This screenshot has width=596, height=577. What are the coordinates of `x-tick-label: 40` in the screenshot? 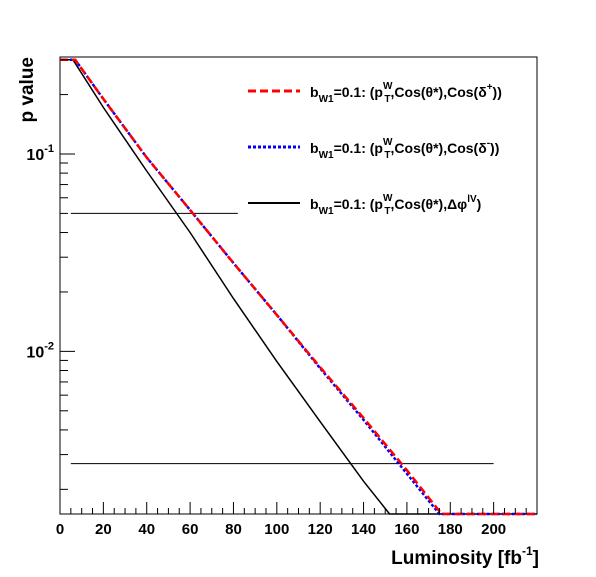 It's located at (146, 529).